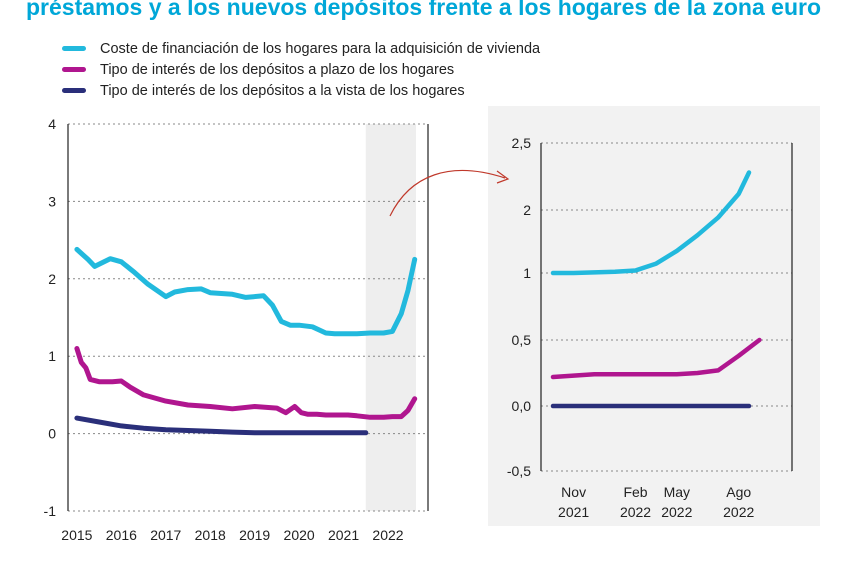  I want to click on x-tick-label: 2015, so click(76, 535).